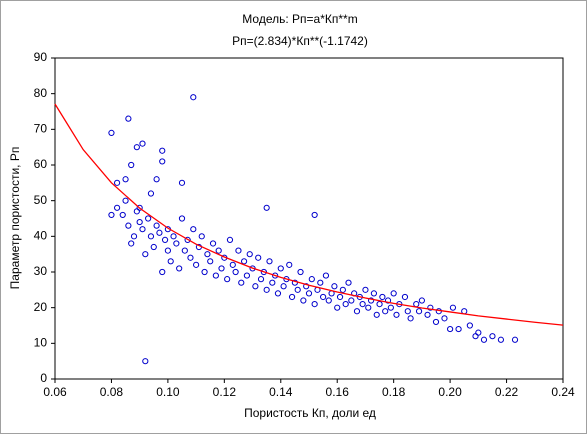 This screenshot has width=587, height=434. Describe the element at coordinates (300, 41) in the screenshot. I see `chart-subtitle: Рп=(2.834)*Кп**(-1.1742)` at that location.